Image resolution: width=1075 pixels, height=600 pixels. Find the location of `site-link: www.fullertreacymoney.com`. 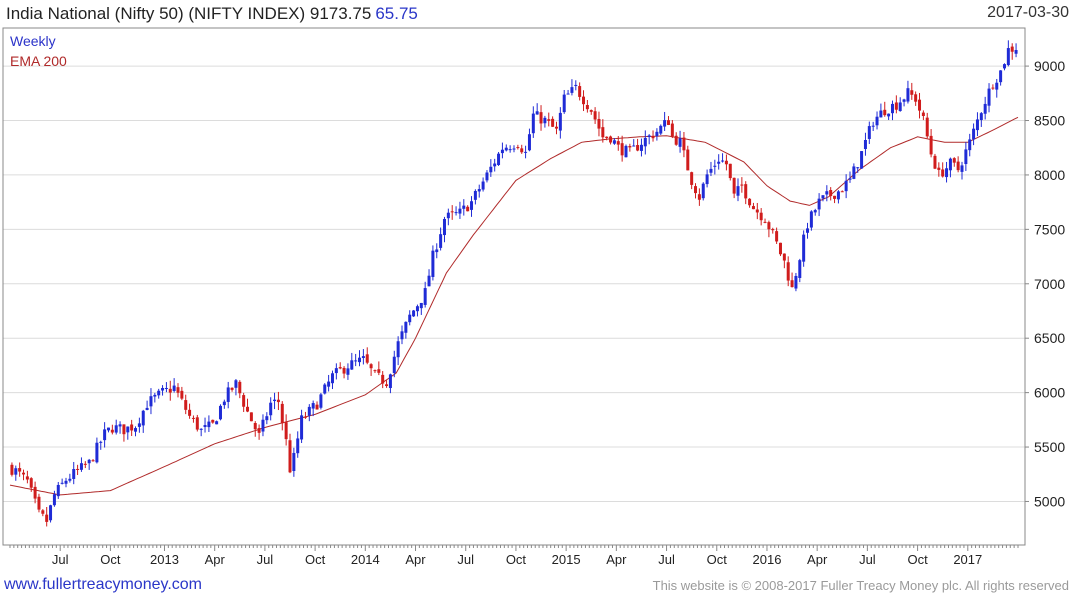

site-link: www.fullertreacymoney.com is located at coordinates (103, 584).